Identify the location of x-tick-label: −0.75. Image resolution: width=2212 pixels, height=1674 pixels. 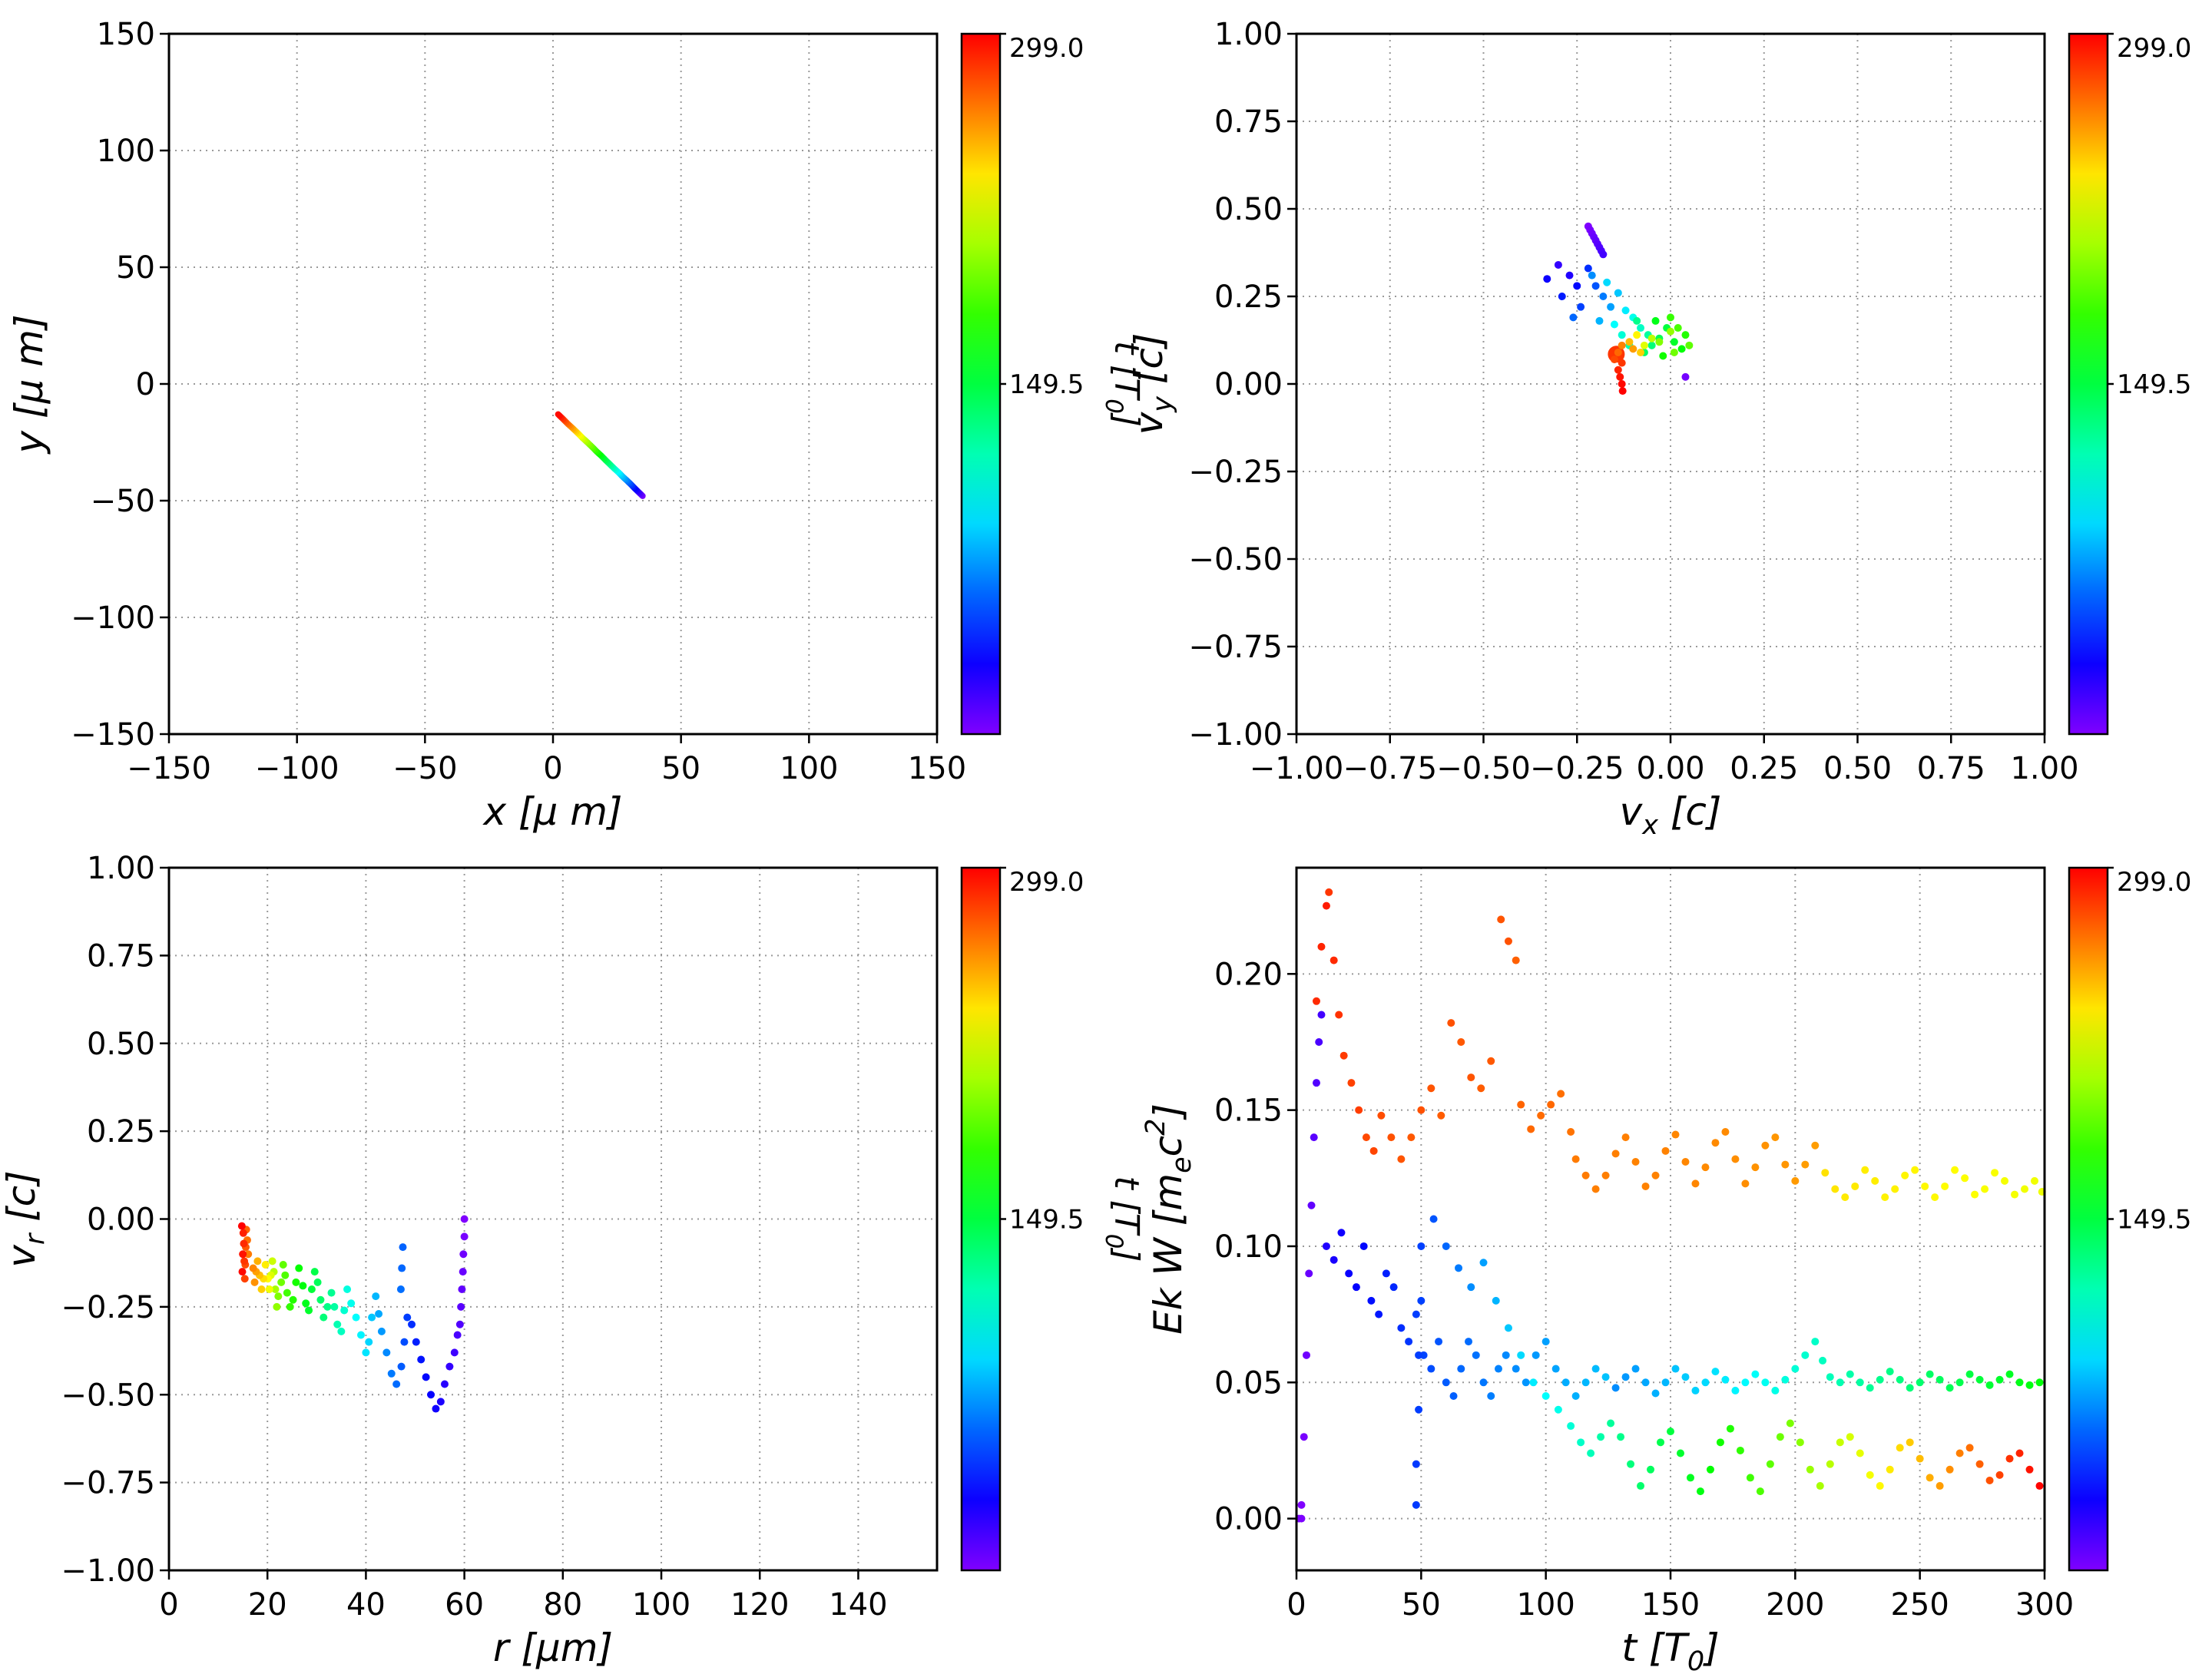
(1390, 768).